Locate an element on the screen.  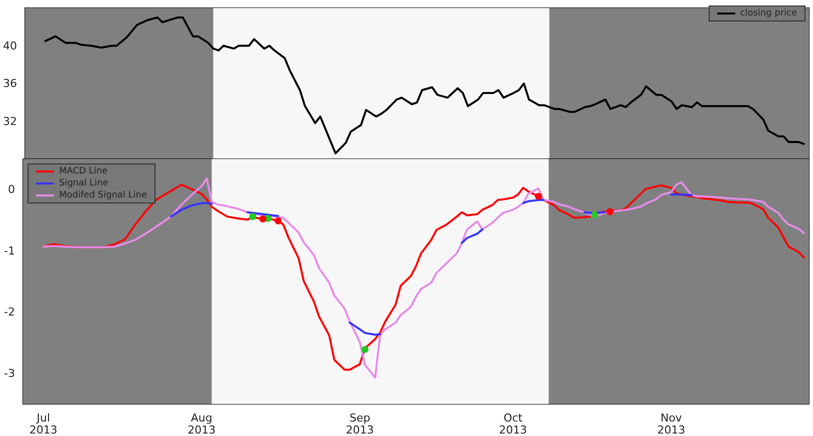
y-tick-label: -1 is located at coordinates (9, 251).